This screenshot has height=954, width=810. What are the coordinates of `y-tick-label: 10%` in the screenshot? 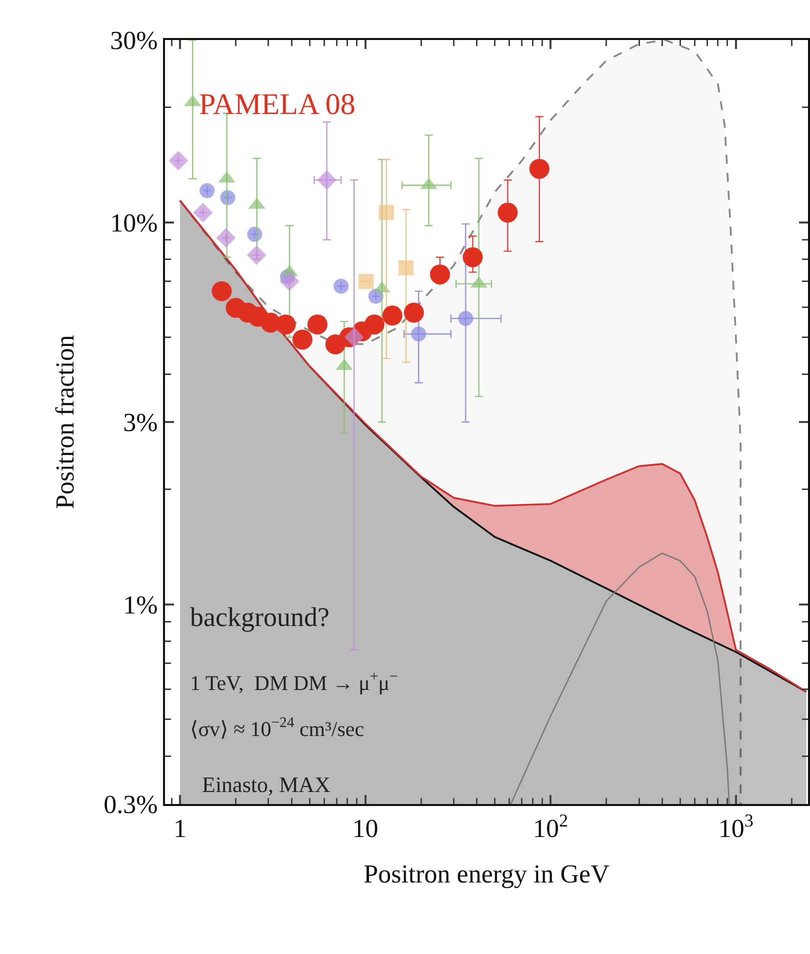 It's located at (134, 223).